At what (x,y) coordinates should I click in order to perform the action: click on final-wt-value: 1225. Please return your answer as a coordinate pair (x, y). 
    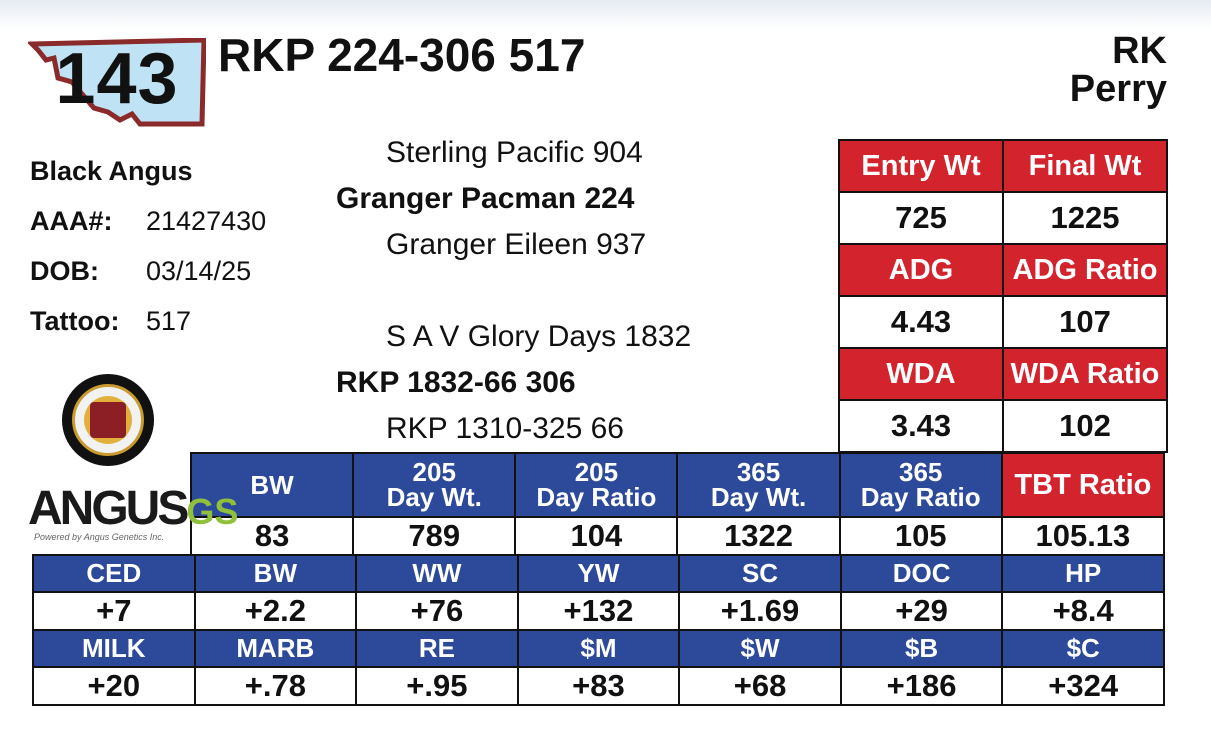
    Looking at the image, I should click on (1085, 218).